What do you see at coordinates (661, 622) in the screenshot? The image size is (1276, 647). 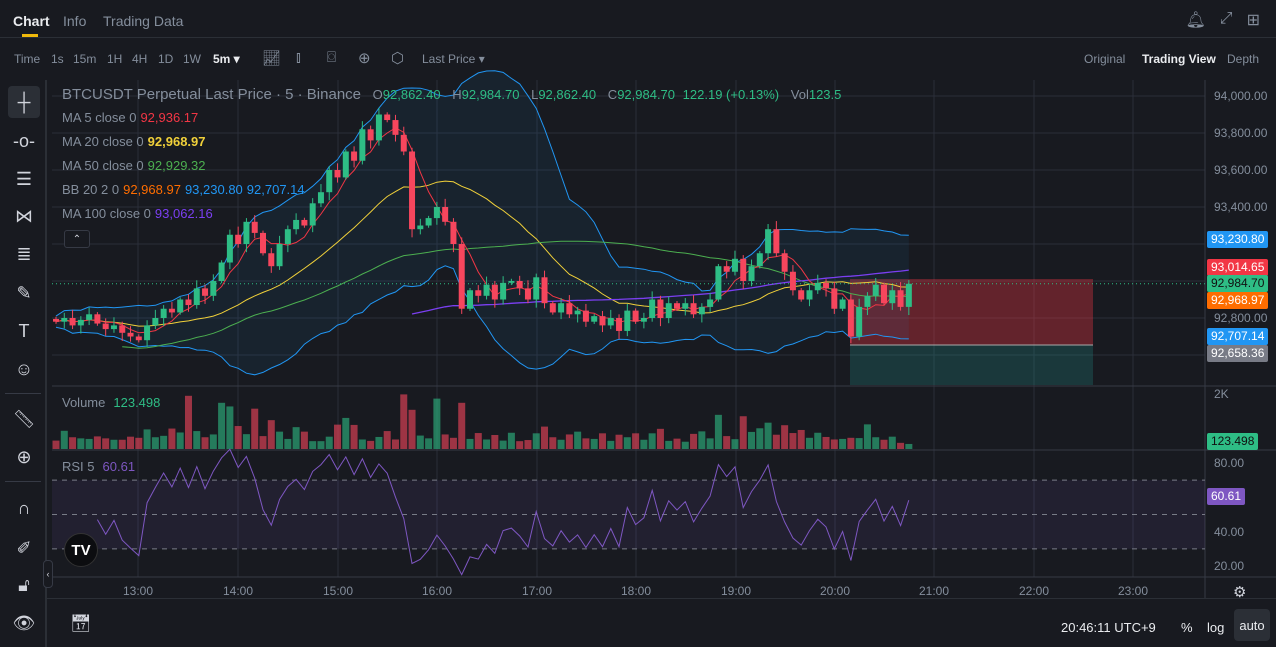 I see `bottom-bar` at bounding box center [661, 622].